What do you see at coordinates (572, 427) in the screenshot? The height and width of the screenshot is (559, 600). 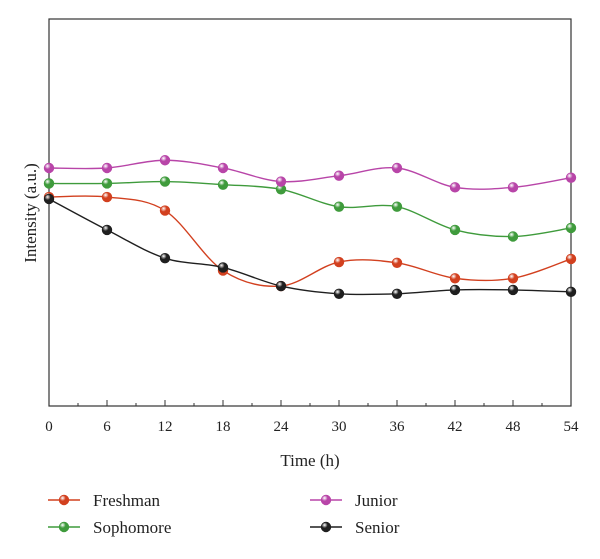 I see `x-tick-label: 54` at bounding box center [572, 427].